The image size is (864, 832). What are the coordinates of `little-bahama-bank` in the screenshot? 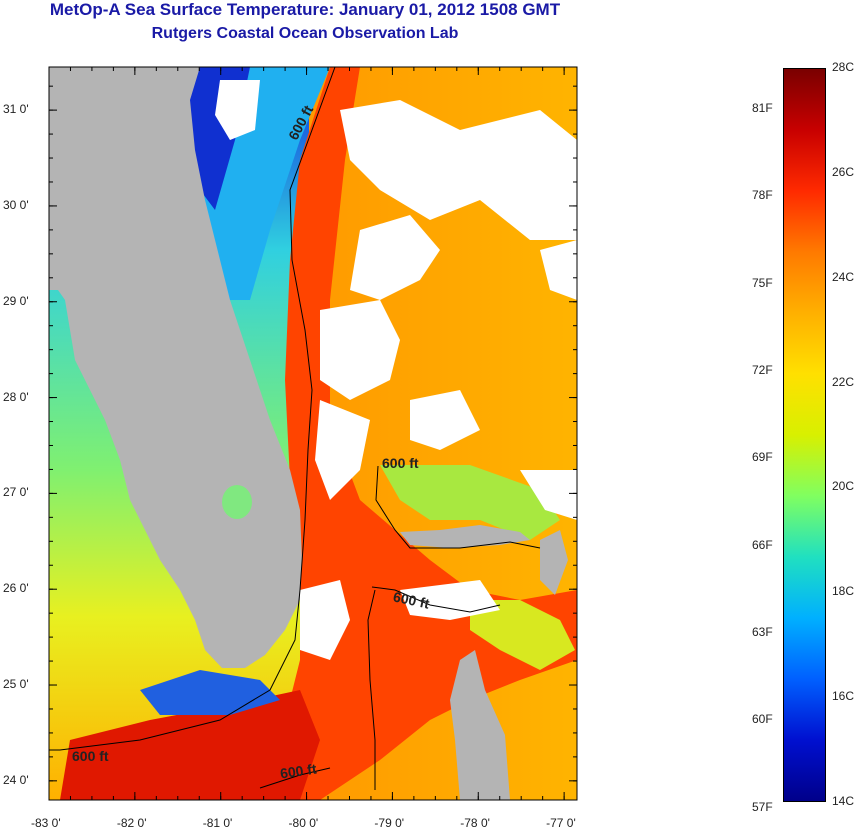 It's located at (470, 502).